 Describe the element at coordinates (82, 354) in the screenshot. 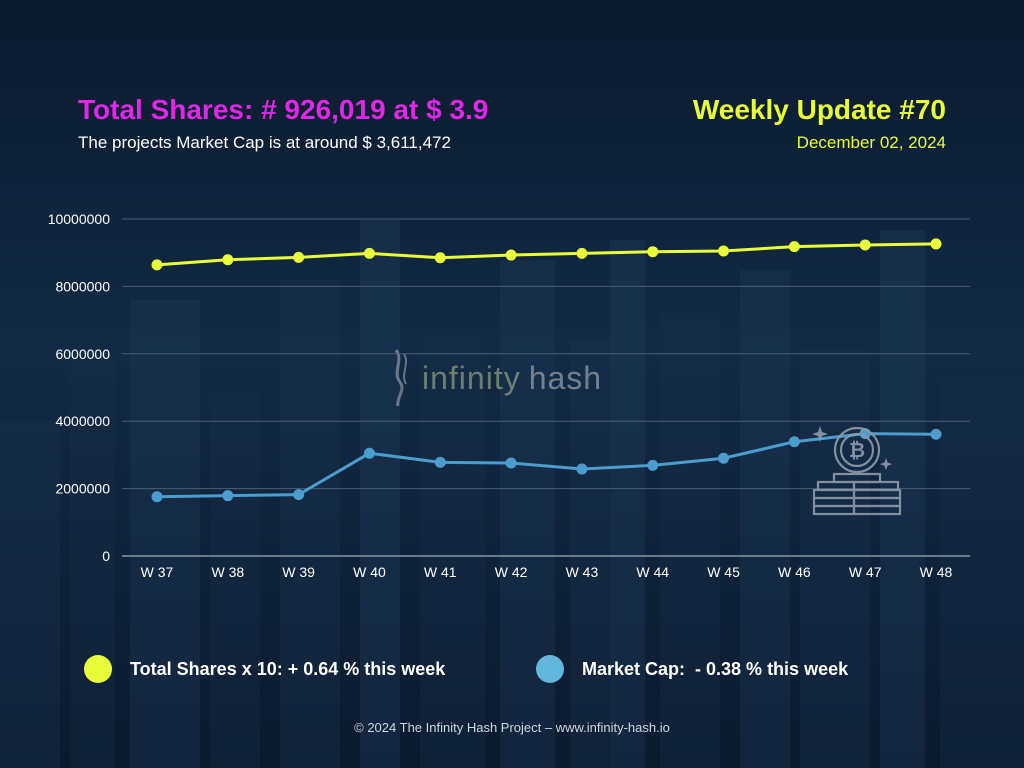

I see `y-tick-label: 6000000` at that location.